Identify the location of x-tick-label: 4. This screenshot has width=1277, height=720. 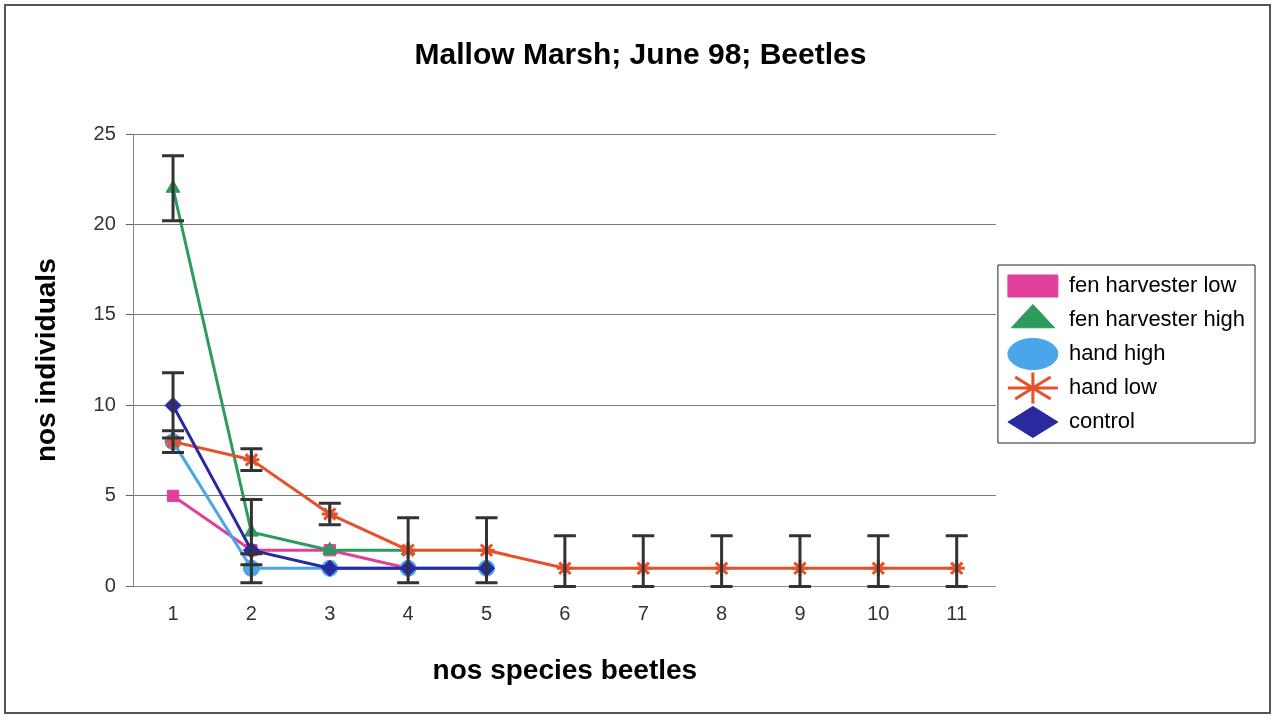
(408, 612).